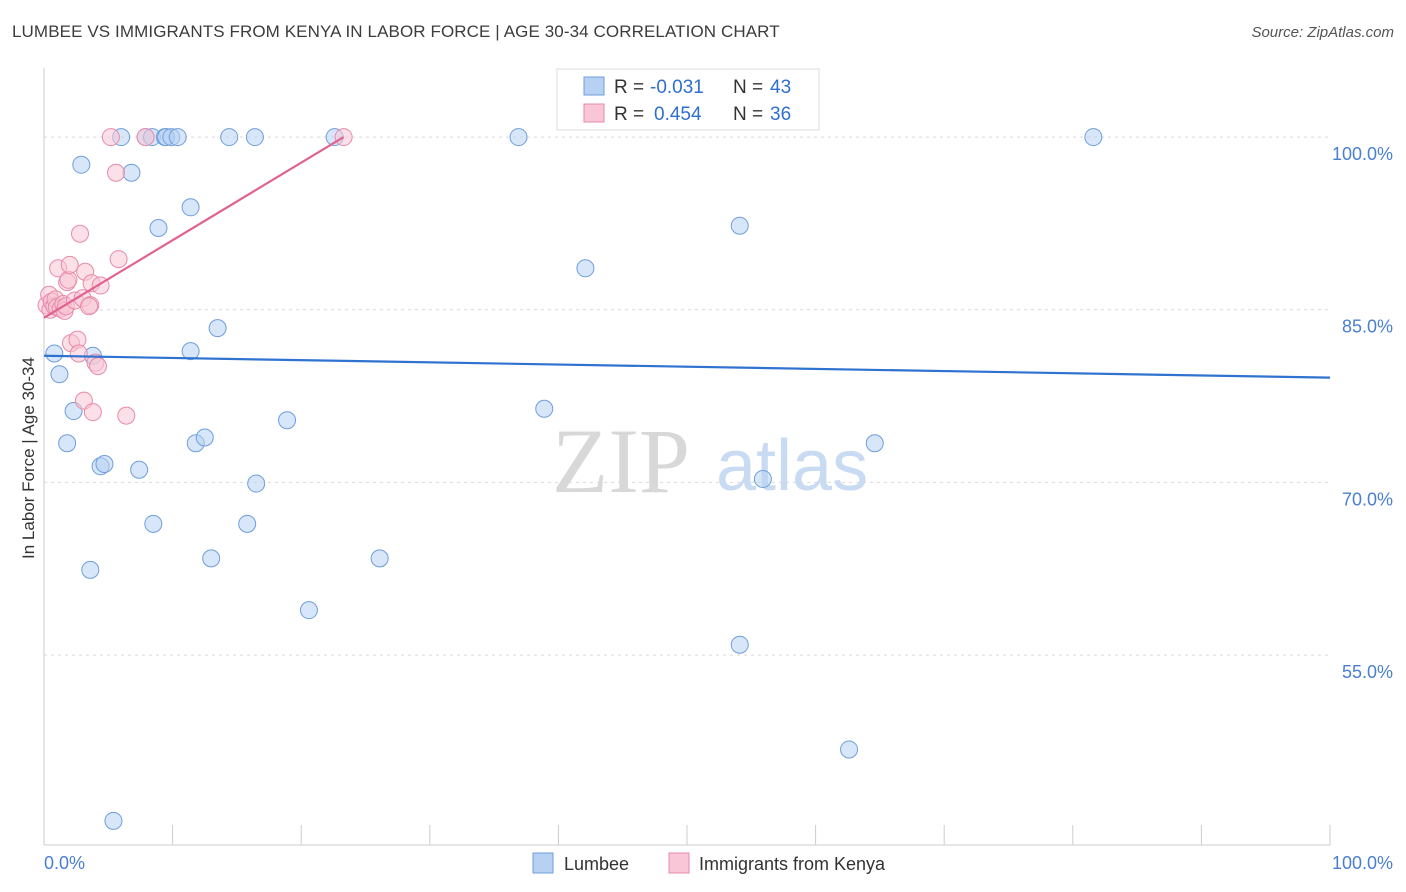 This screenshot has width=1406, height=892. What do you see at coordinates (679, 863) in the screenshot?
I see `legend-swatch-kenya` at bounding box center [679, 863].